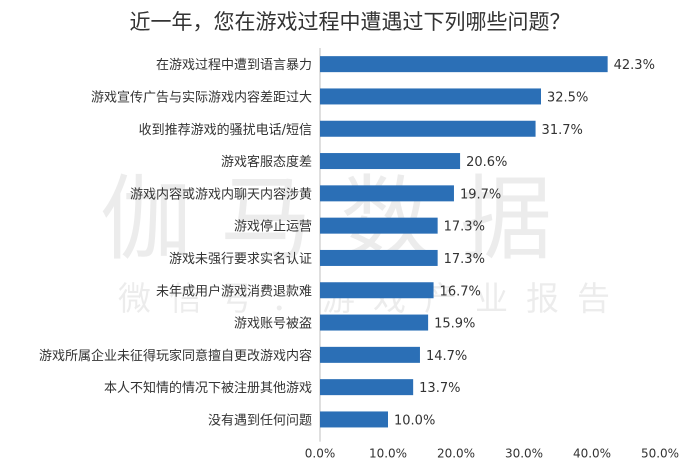  Describe the element at coordinates (350, 22) in the screenshot. I see `chart-title: 近一年，您在游戏过程中遭遇过下列哪些问题？` at that location.